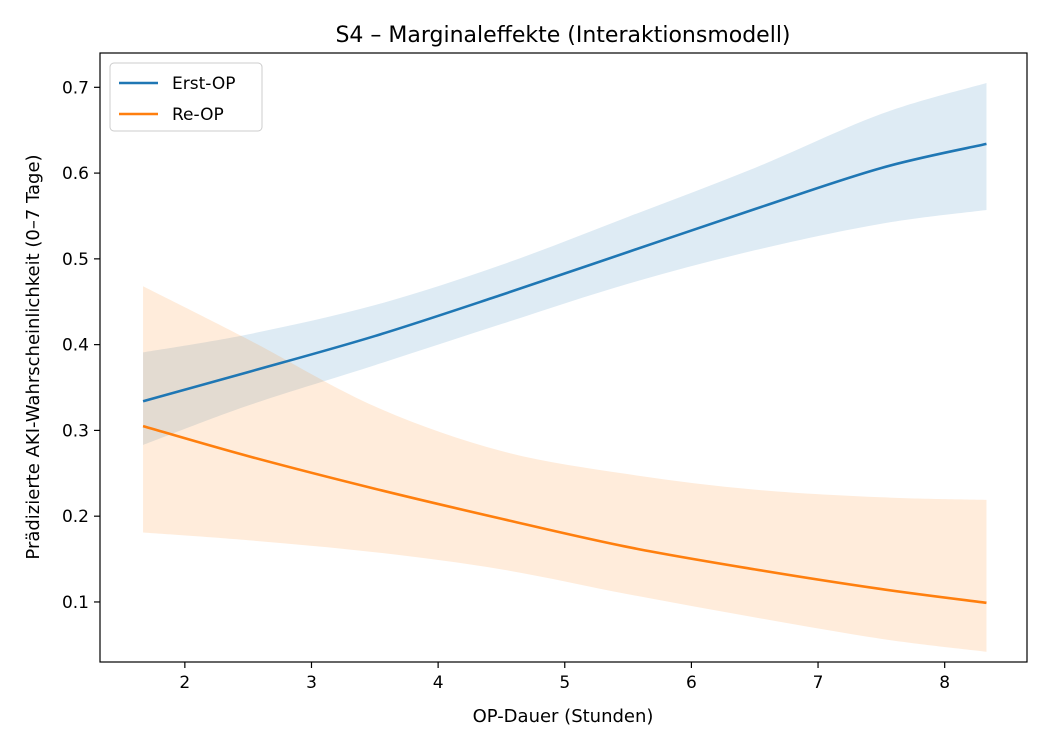 This screenshot has width=1050, height=750. What do you see at coordinates (75, 346) in the screenshot?
I see `y-tick-label: 0.4` at bounding box center [75, 346].